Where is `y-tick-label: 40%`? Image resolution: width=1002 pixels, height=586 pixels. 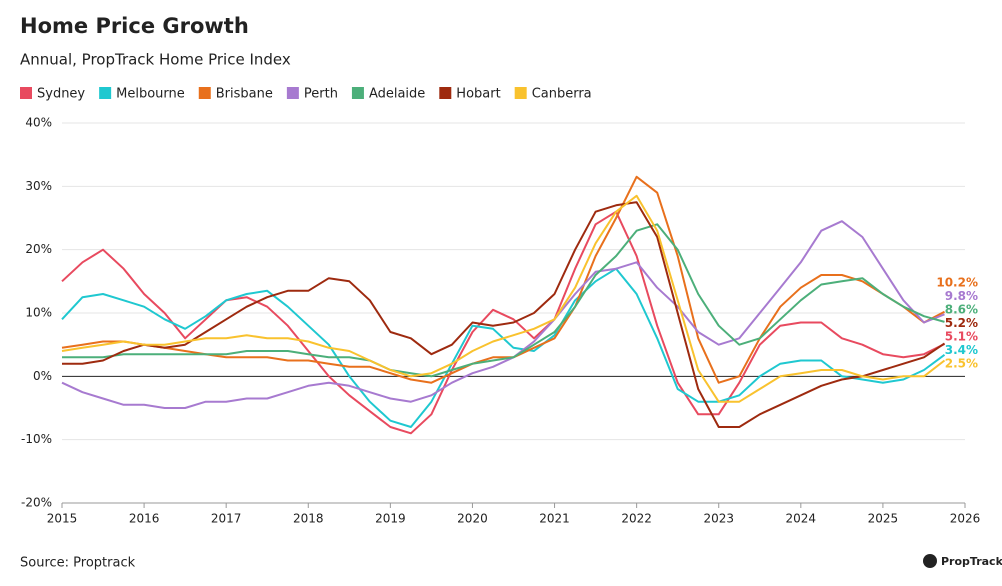
y-tick-label: 40% is located at coordinates (38, 123).